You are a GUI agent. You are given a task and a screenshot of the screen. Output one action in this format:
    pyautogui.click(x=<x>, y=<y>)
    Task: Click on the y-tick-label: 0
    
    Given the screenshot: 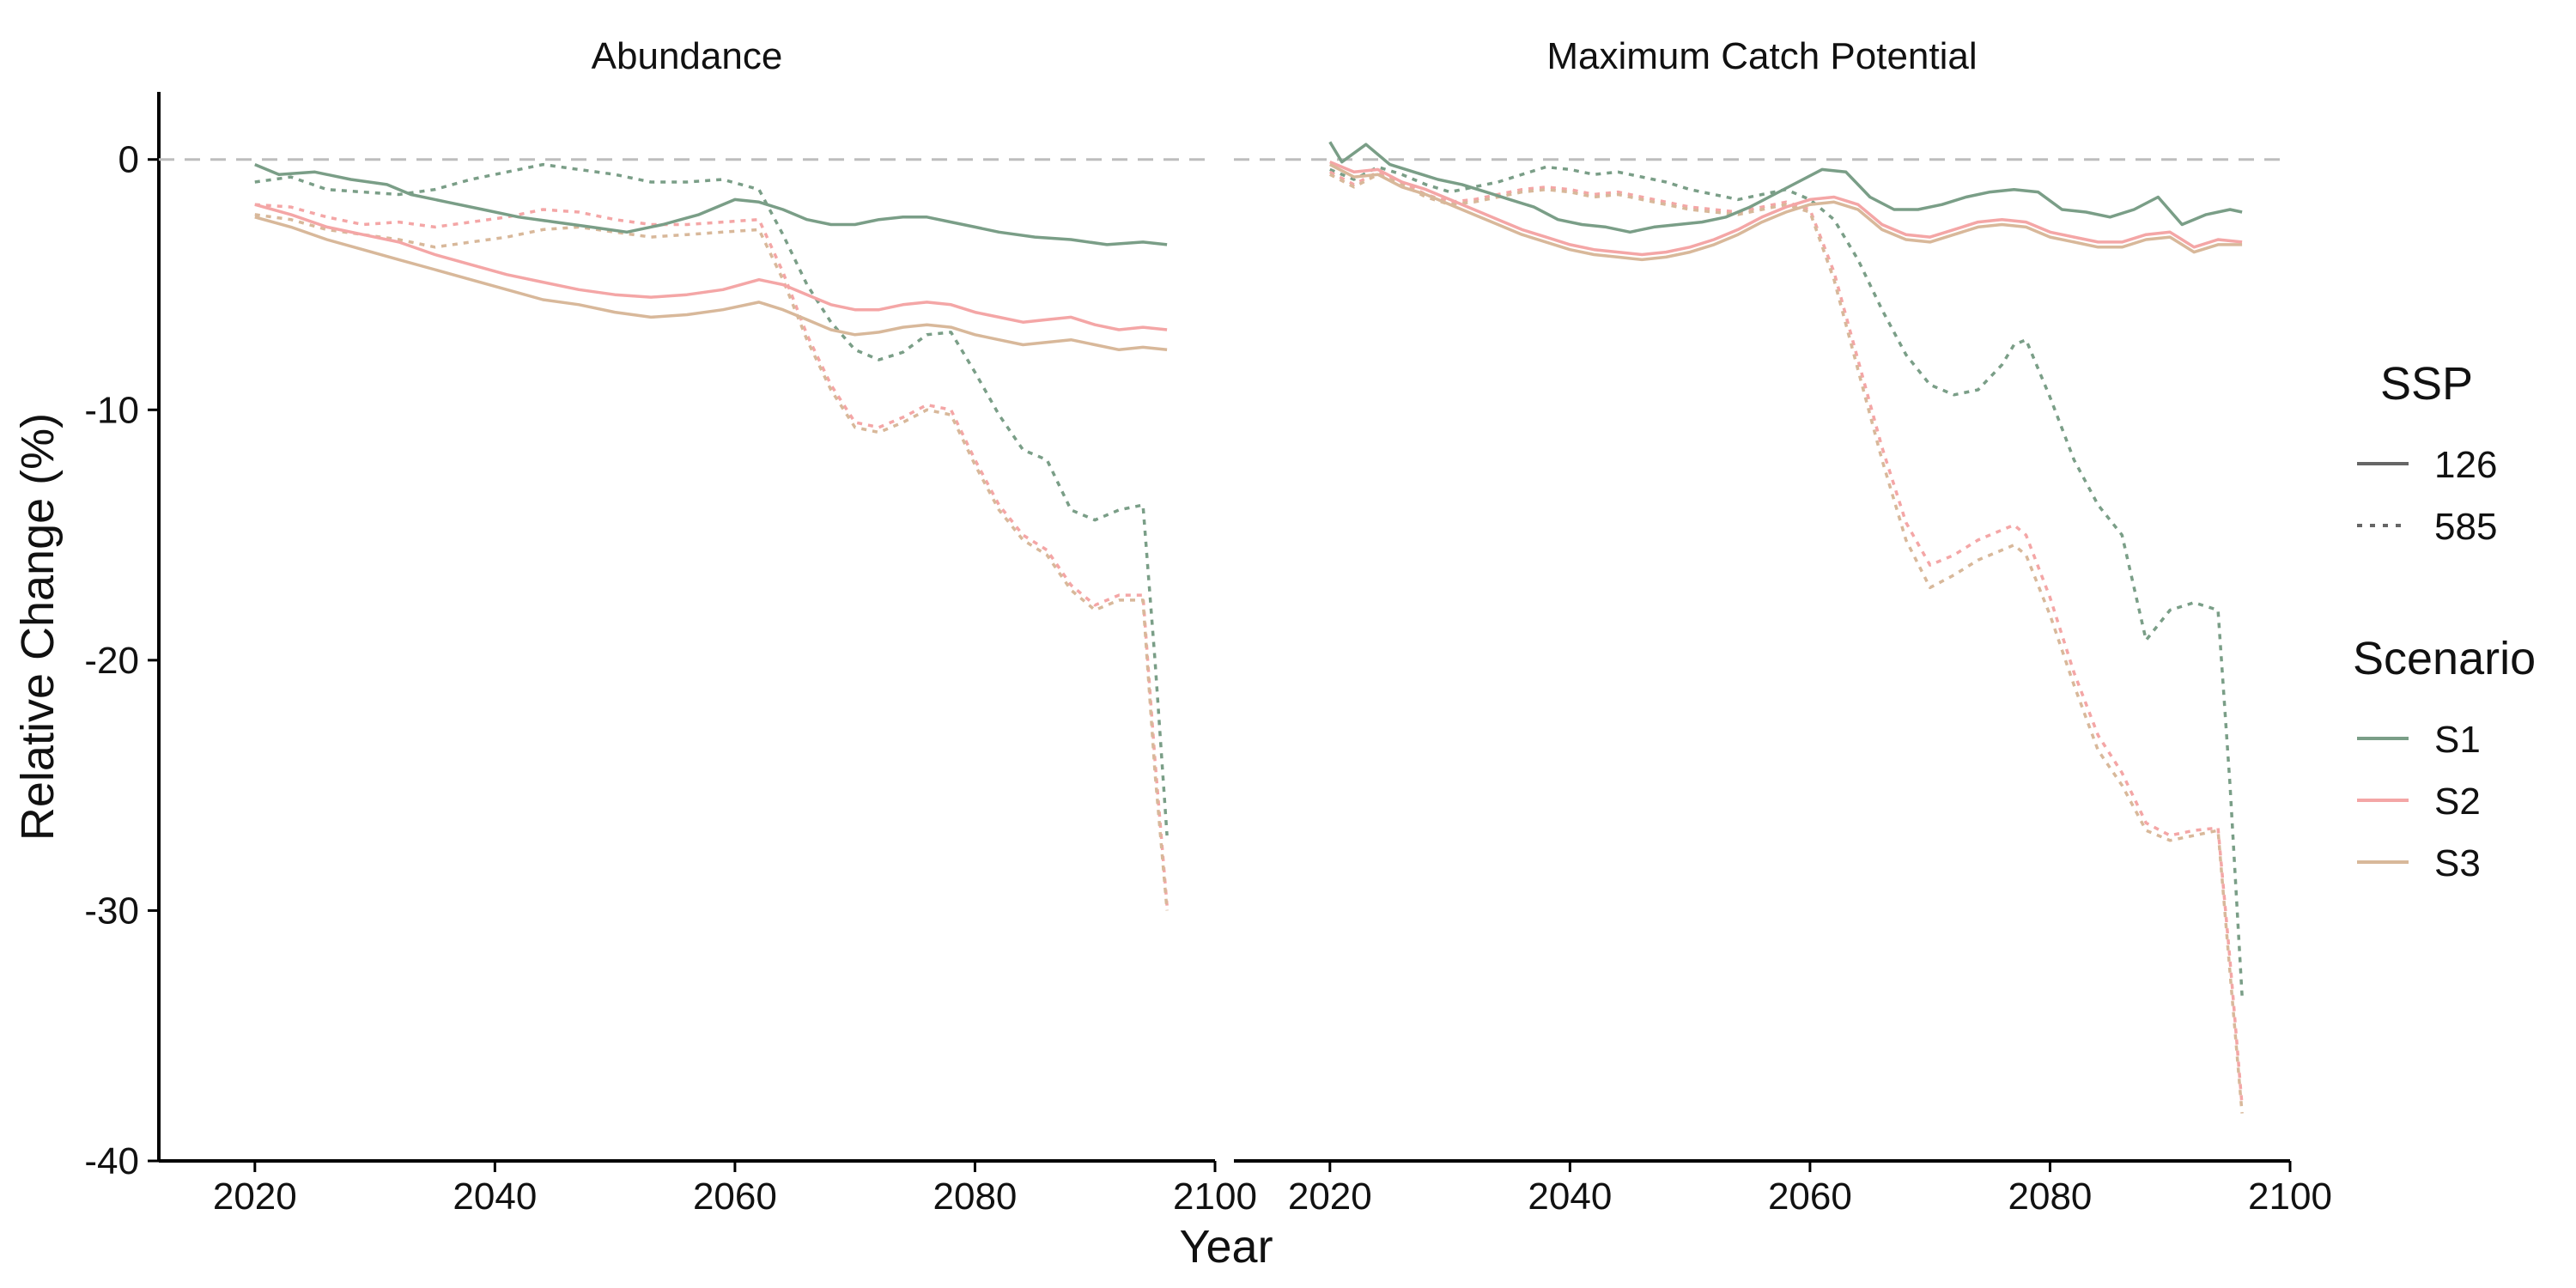 What is the action you would take?
    pyautogui.click(x=128, y=160)
    